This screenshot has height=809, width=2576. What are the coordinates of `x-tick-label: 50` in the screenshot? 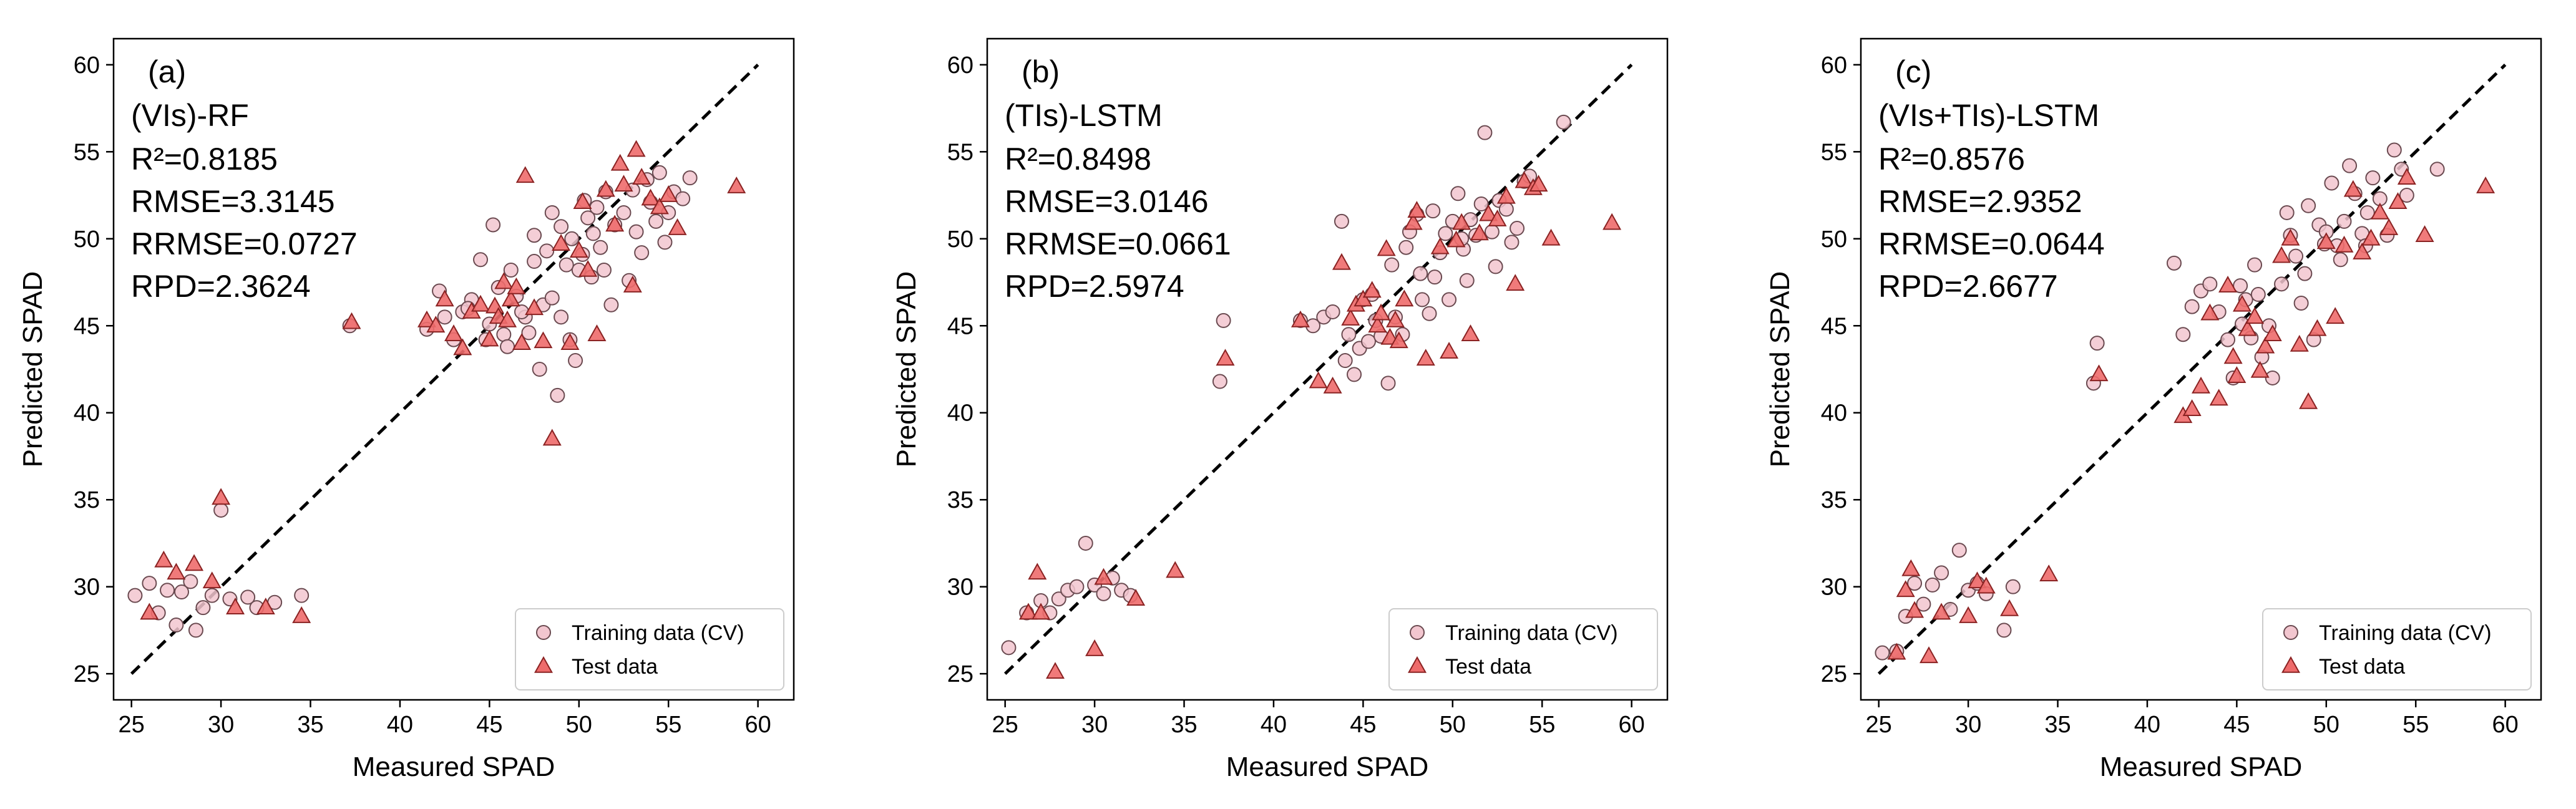 It's located at (2326, 725).